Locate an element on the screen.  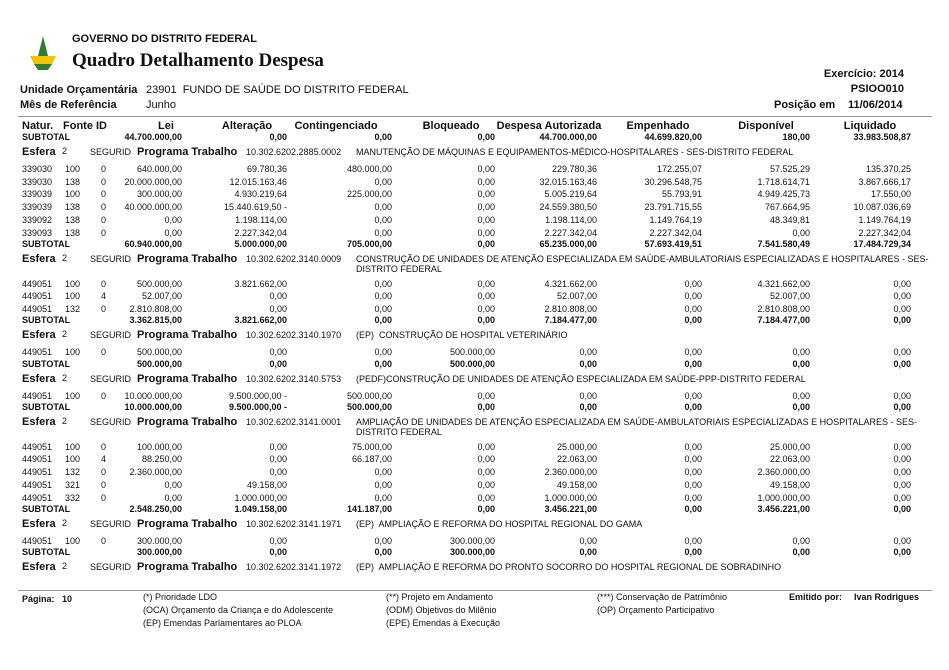
page-label: Página: is located at coordinates (38, 599).